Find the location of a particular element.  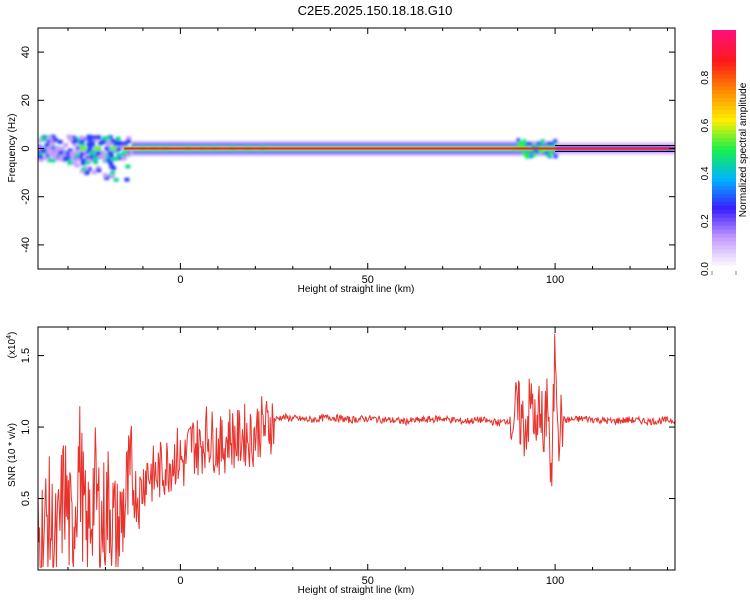

snr-ylabel: SNR (10 * v/v) is located at coordinates (12, 455).